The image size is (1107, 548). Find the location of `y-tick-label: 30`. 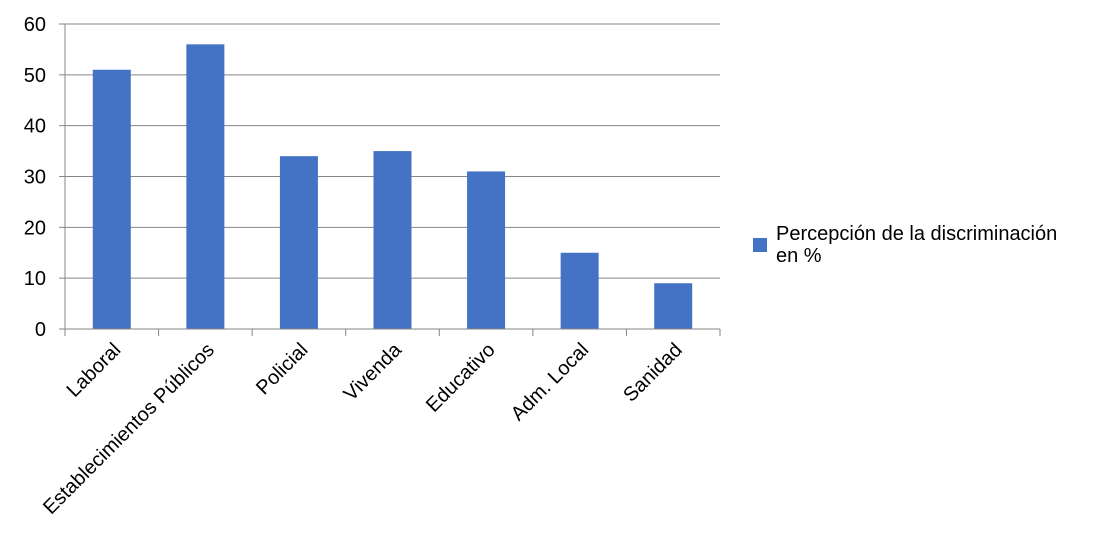

y-tick-label: 30 is located at coordinates (35, 178).